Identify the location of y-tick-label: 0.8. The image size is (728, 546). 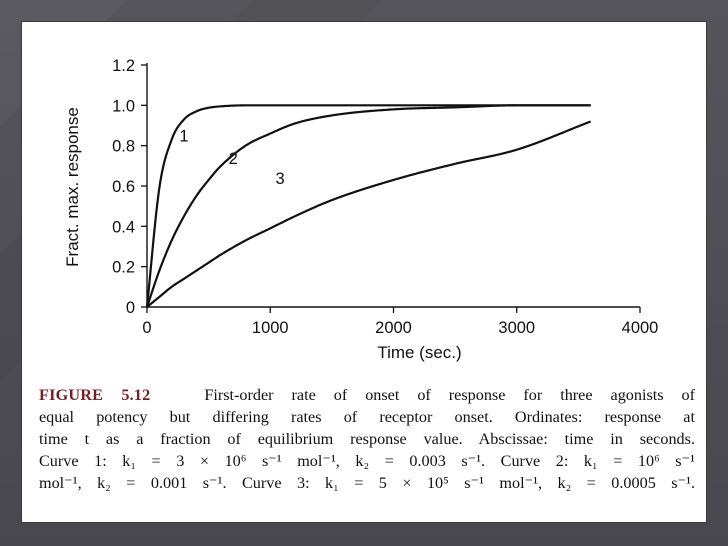
(123, 147).